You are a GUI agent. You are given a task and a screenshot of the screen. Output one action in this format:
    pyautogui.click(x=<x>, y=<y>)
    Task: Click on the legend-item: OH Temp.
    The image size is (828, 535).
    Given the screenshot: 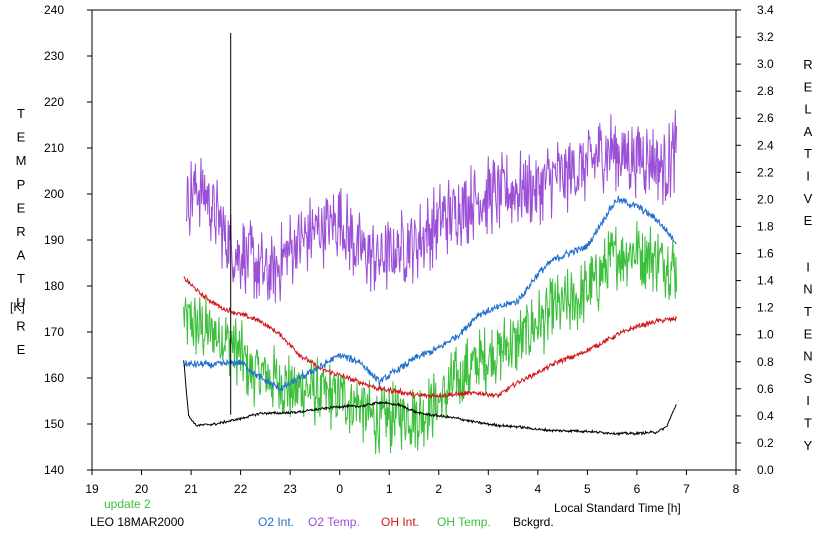 What is the action you would take?
    pyautogui.click(x=464, y=522)
    